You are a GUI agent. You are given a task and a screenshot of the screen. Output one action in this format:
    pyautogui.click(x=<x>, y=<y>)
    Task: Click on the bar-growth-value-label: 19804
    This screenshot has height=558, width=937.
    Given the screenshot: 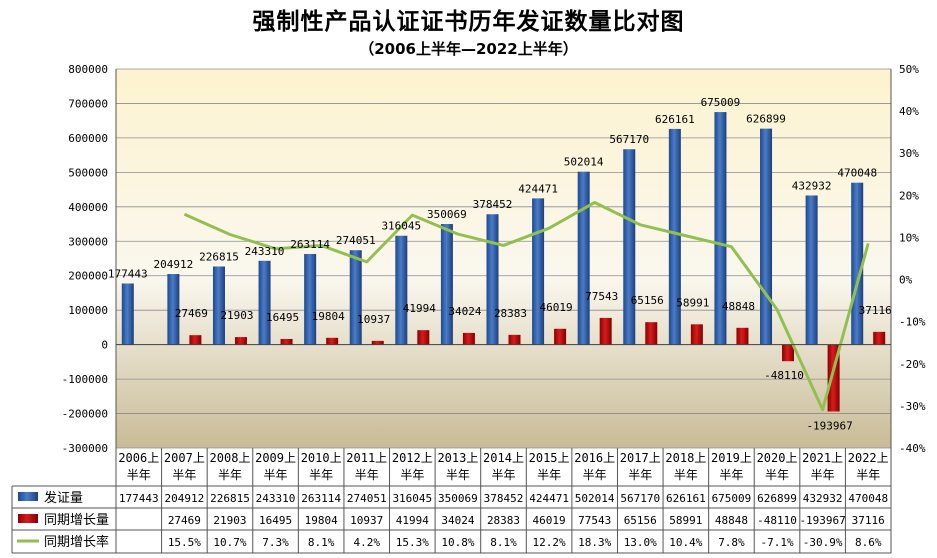 What is the action you would take?
    pyautogui.click(x=328, y=316)
    